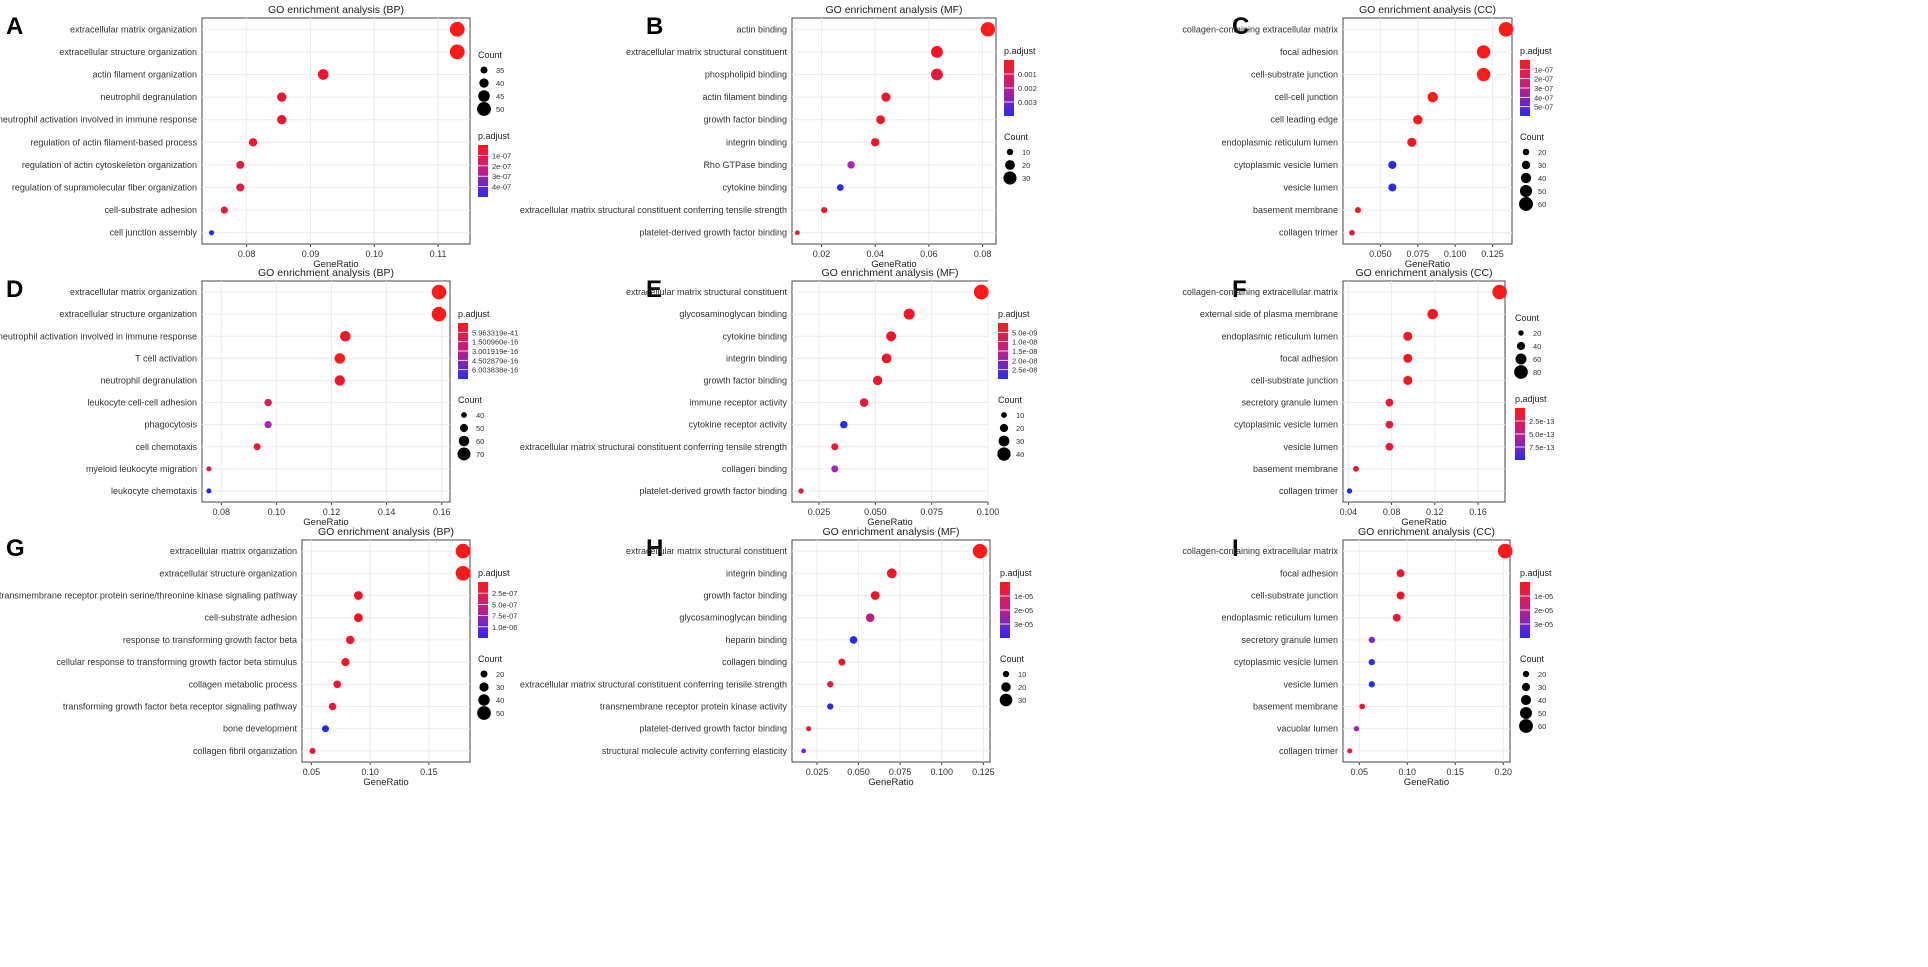  Describe the element at coordinates (228, 573) in the screenshot. I see `term-label: extracellular structure organization` at that location.